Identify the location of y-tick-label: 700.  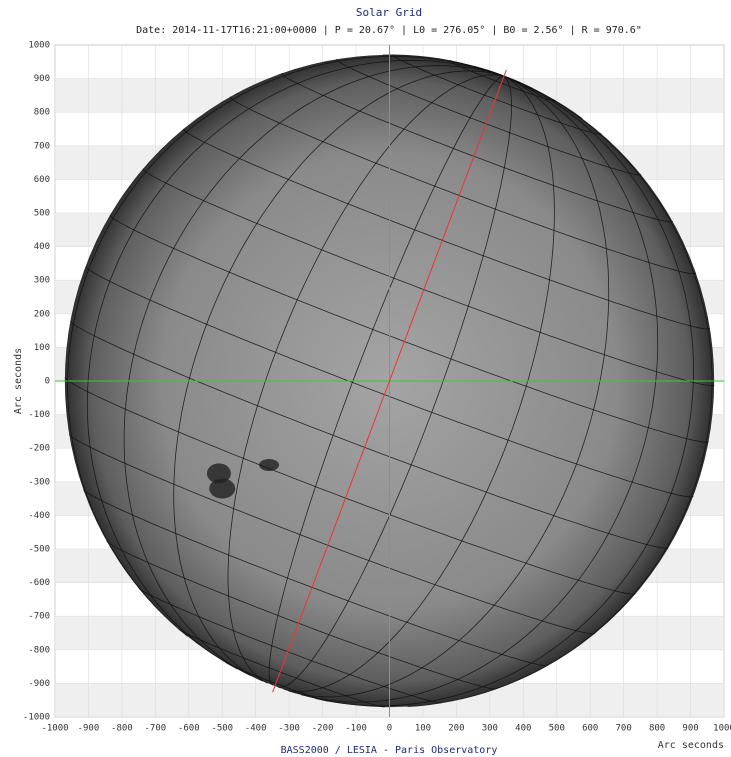
(42, 146).